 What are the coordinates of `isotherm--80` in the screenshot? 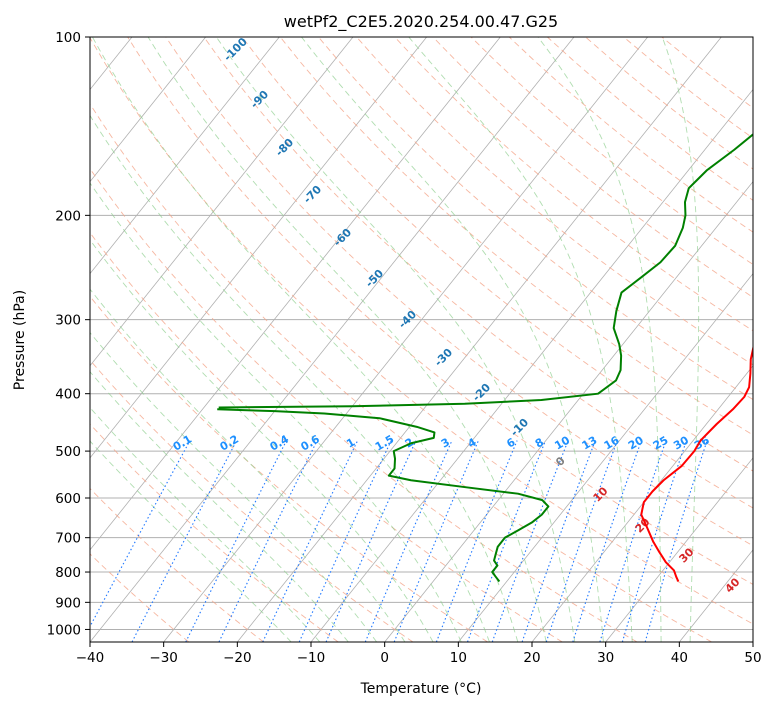 It's located at (185, 156).